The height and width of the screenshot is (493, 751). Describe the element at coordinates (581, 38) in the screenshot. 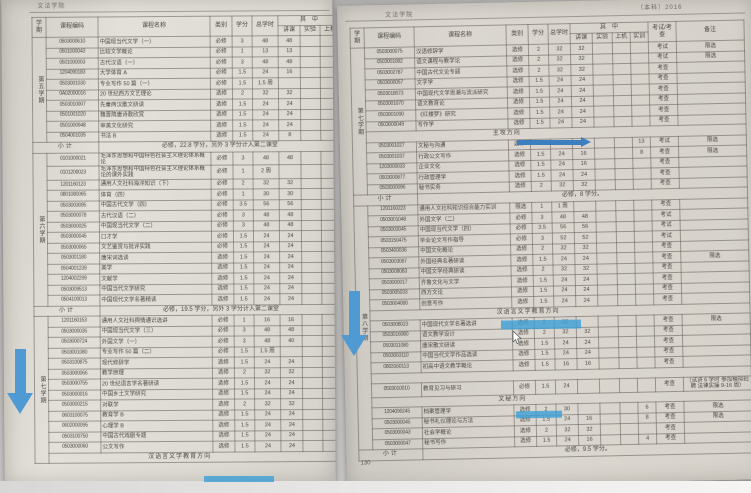

I see `column-subheader: 讲课` at that location.